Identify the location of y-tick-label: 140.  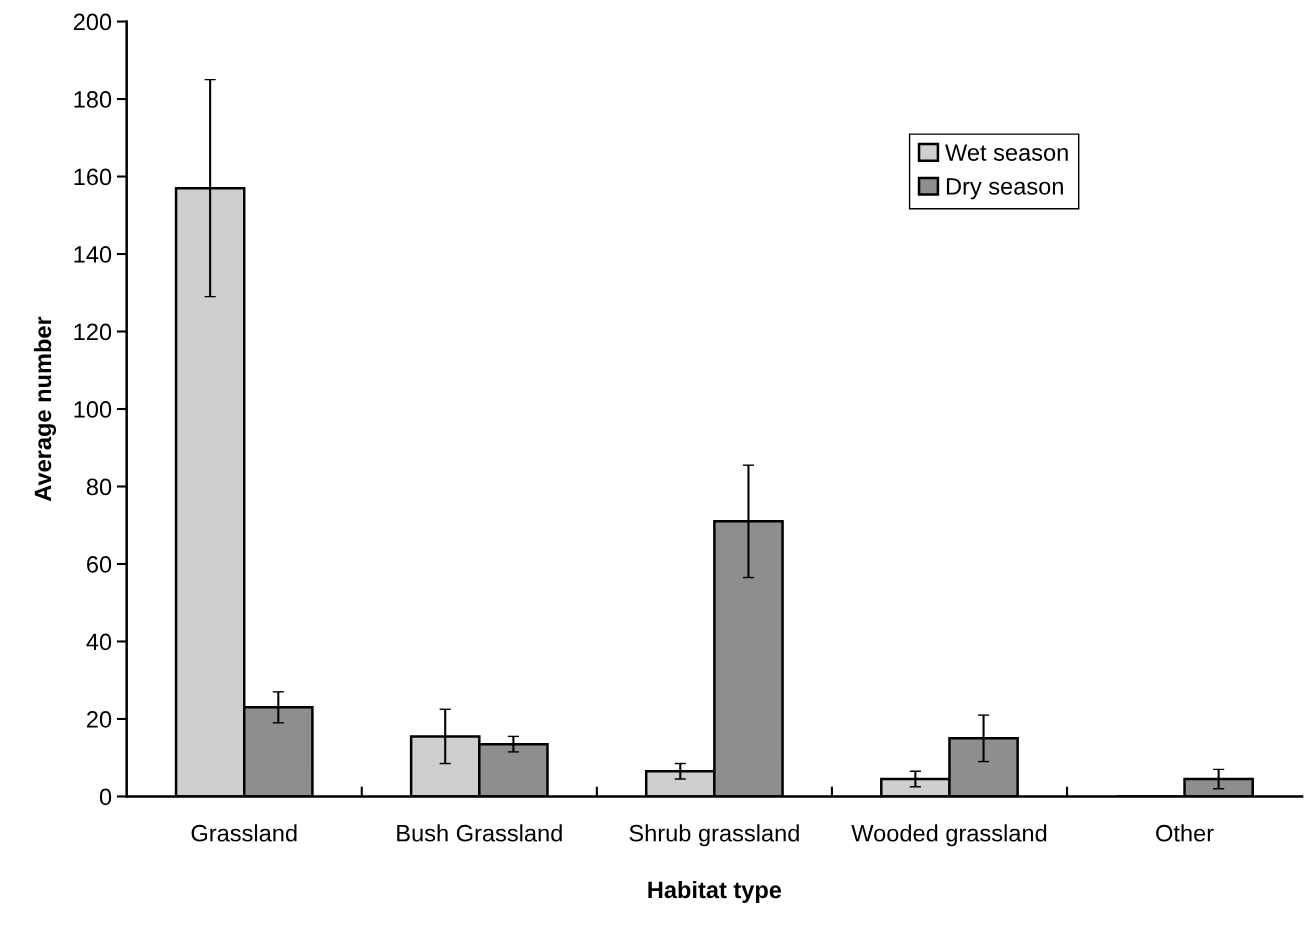
(93, 254).